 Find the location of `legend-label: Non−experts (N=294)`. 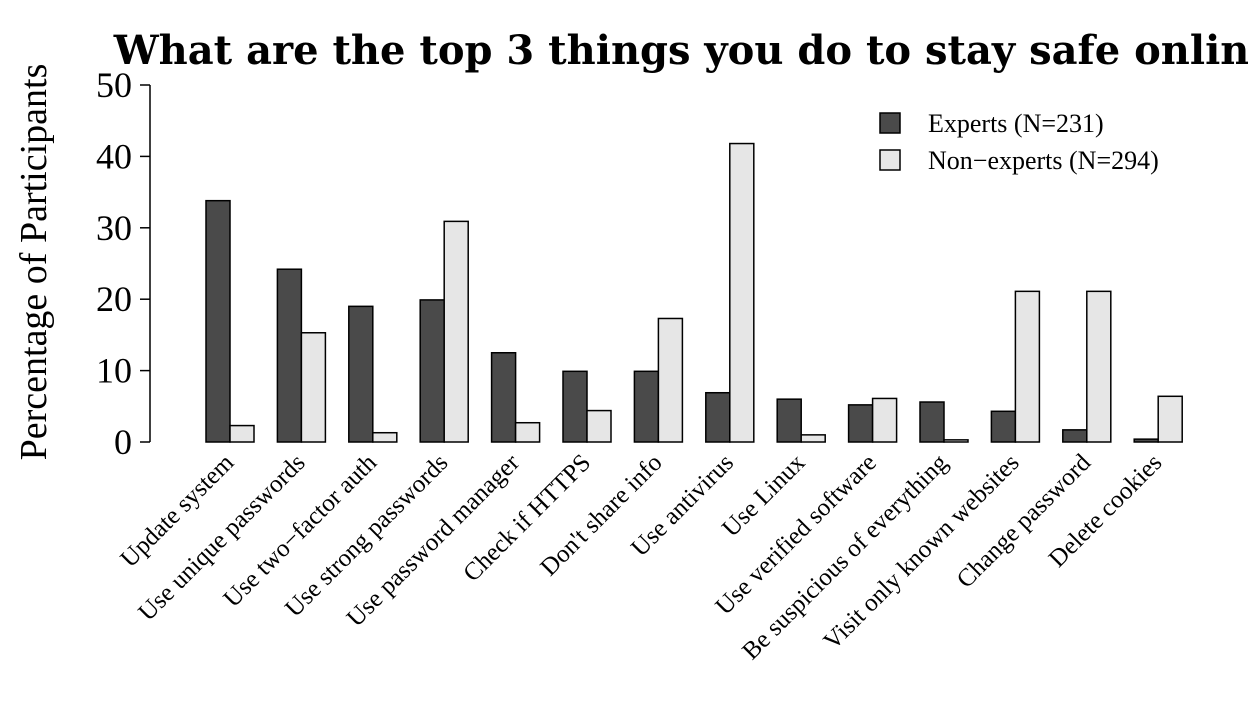

legend-label: Non−experts (N=294) is located at coordinates (1043, 160).